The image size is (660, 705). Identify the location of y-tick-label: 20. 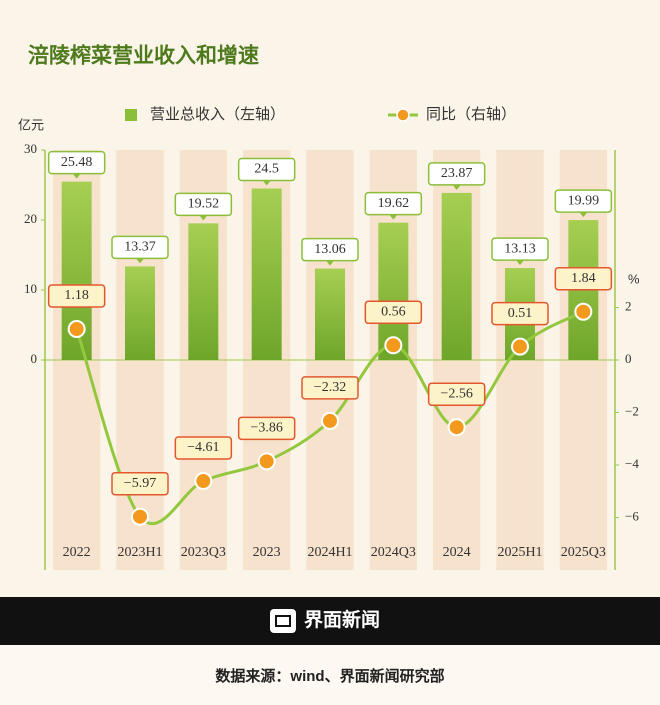
(30, 218).